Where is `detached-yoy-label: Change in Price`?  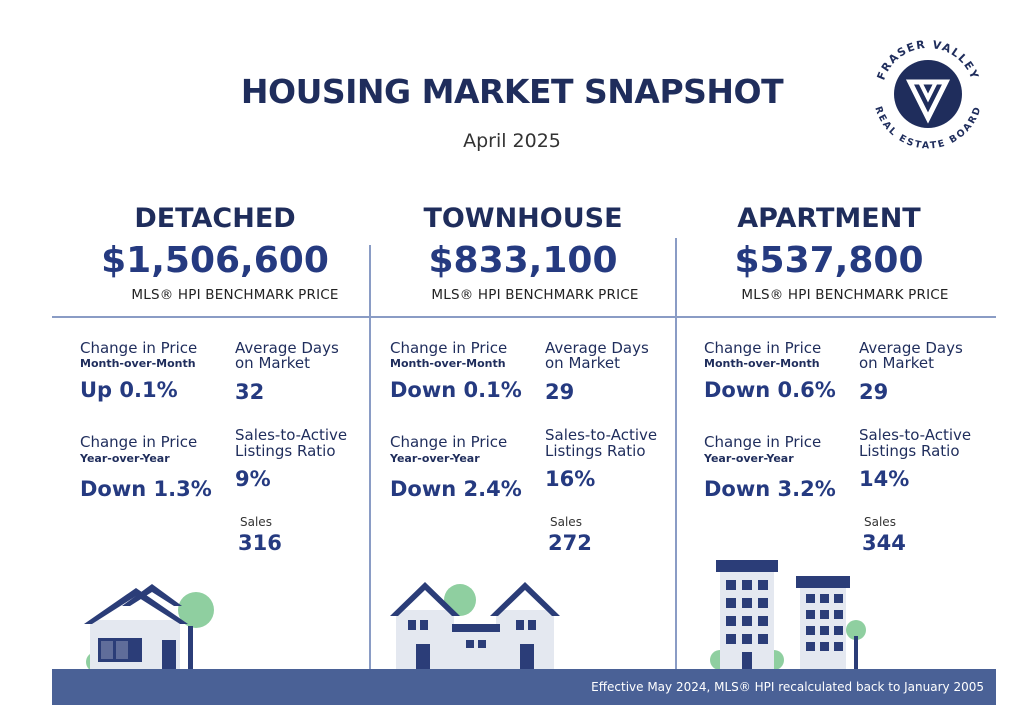 detached-yoy-label: Change in Price is located at coordinates (139, 442).